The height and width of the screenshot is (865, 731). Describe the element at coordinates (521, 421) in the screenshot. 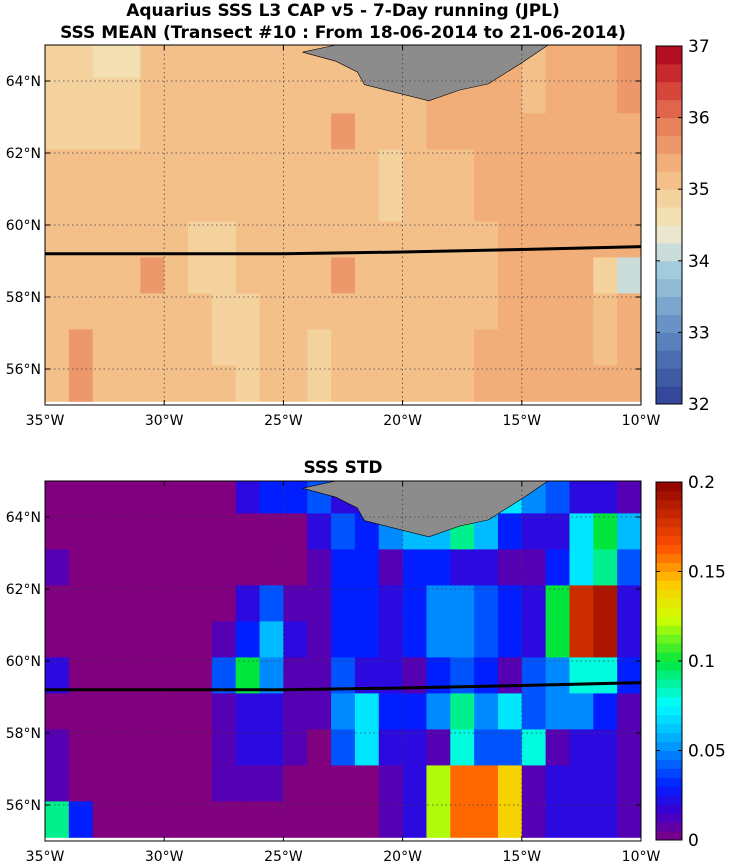

I see `x-tick-label: 15°W` at that location.